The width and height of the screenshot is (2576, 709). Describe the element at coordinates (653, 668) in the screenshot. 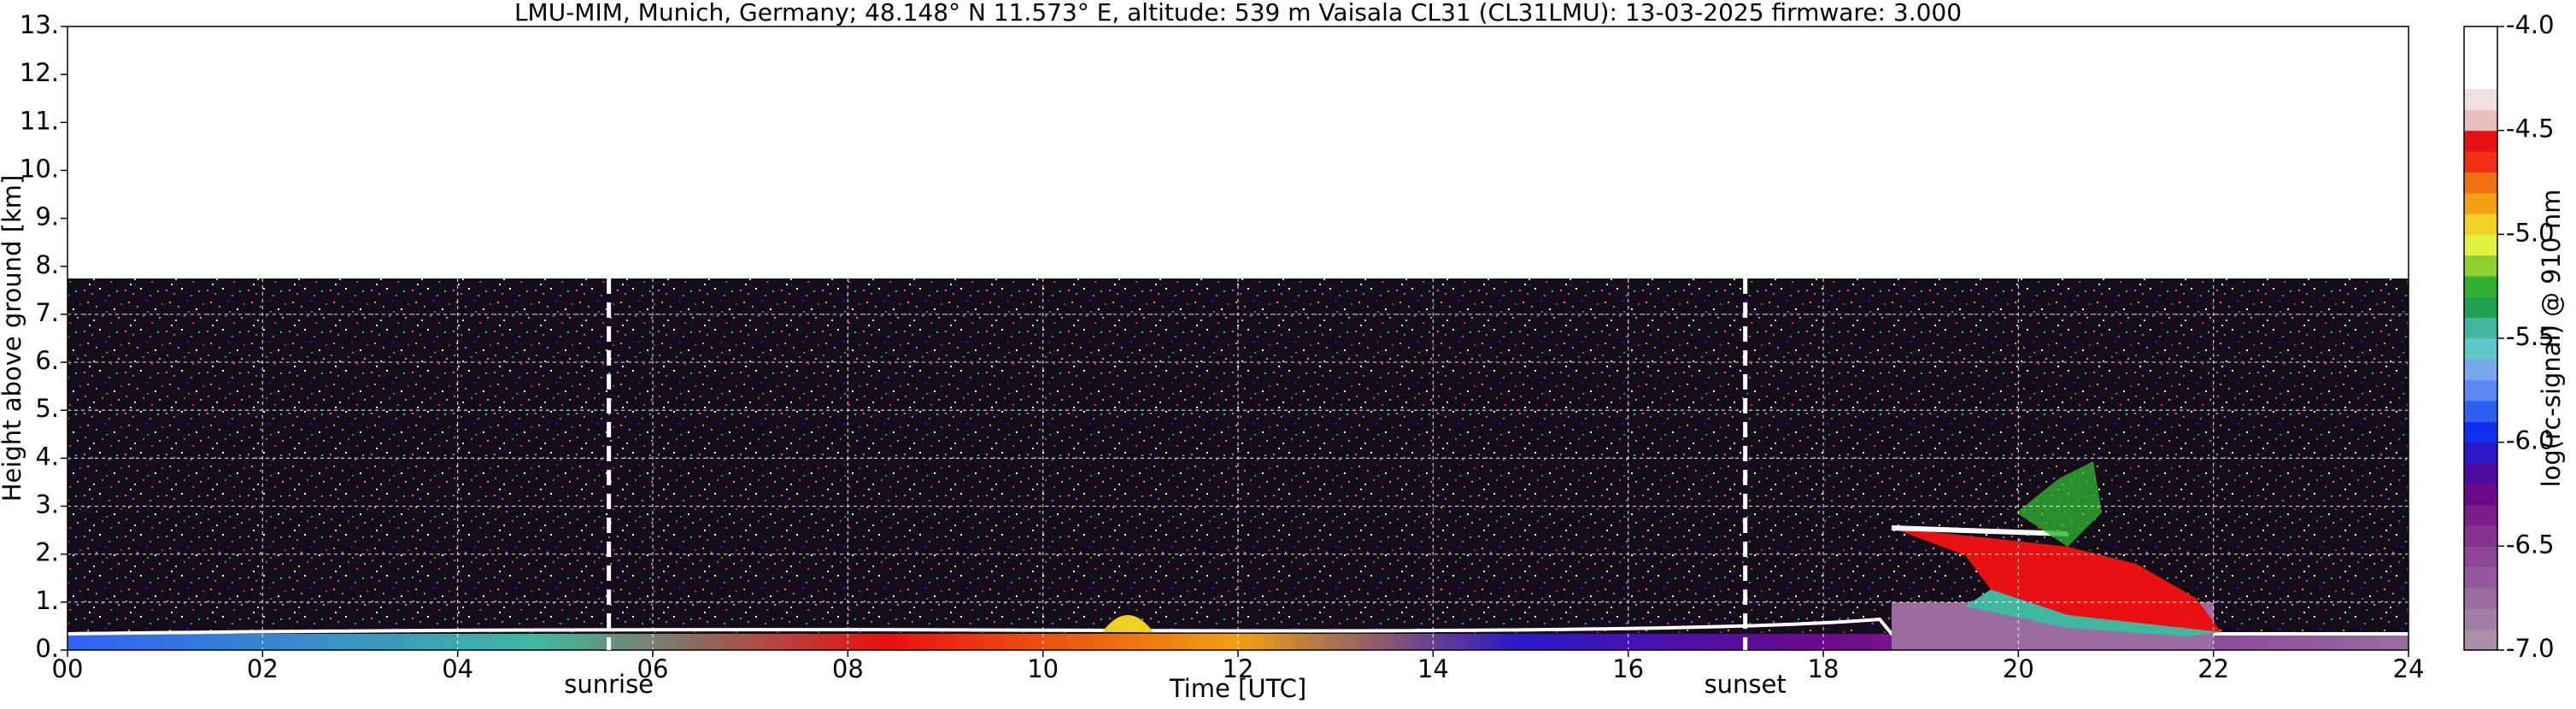

I see `x-tick-label: 06` at that location.